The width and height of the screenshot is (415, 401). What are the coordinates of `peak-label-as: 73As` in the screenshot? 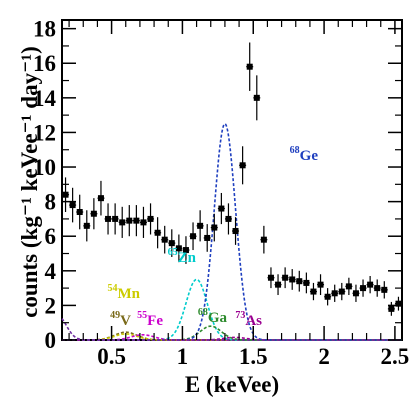 It's located at (248, 319).